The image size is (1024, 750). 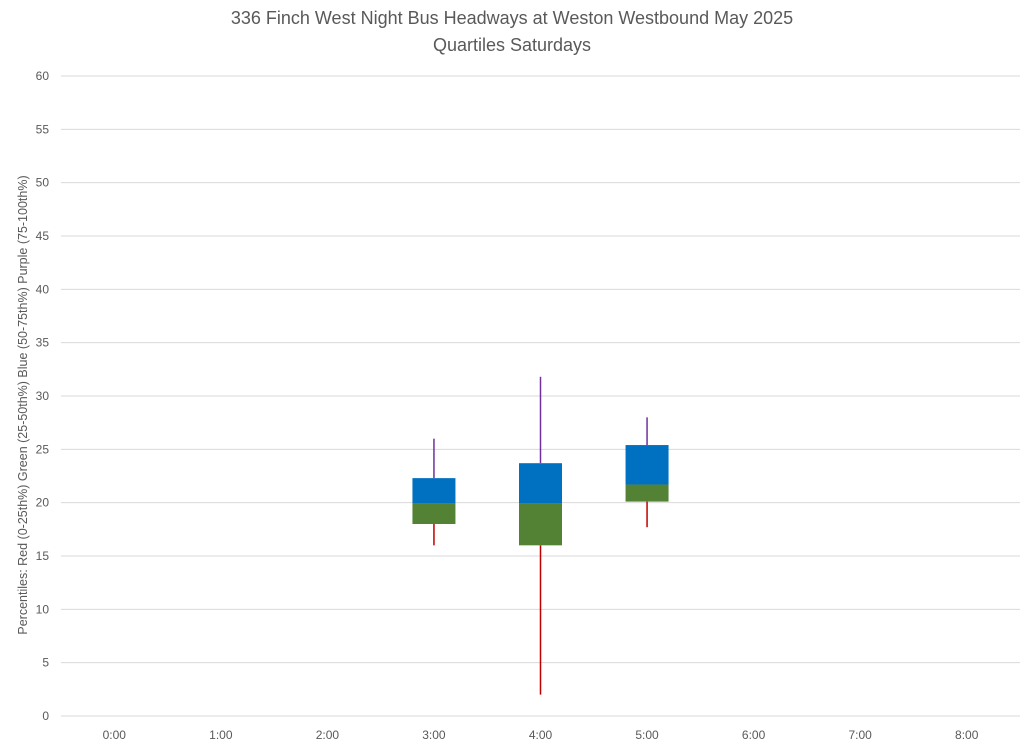 I want to click on x-tick-label: 0:00, so click(x=115, y=735).